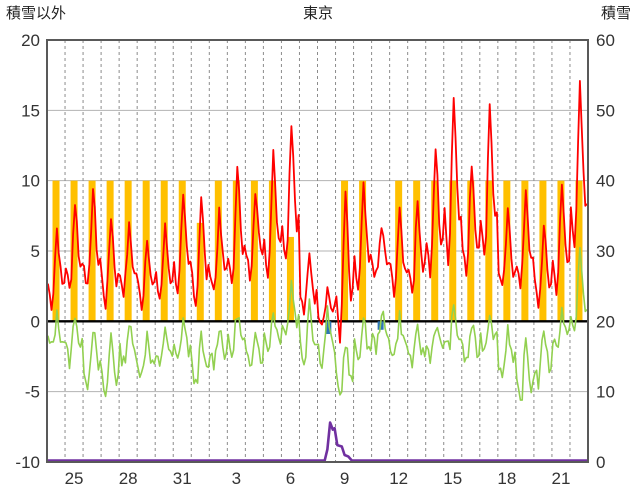 The width and height of the screenshot is (636, 501). I want to click on x-axis-tick-label: 18, so click(506, 478).